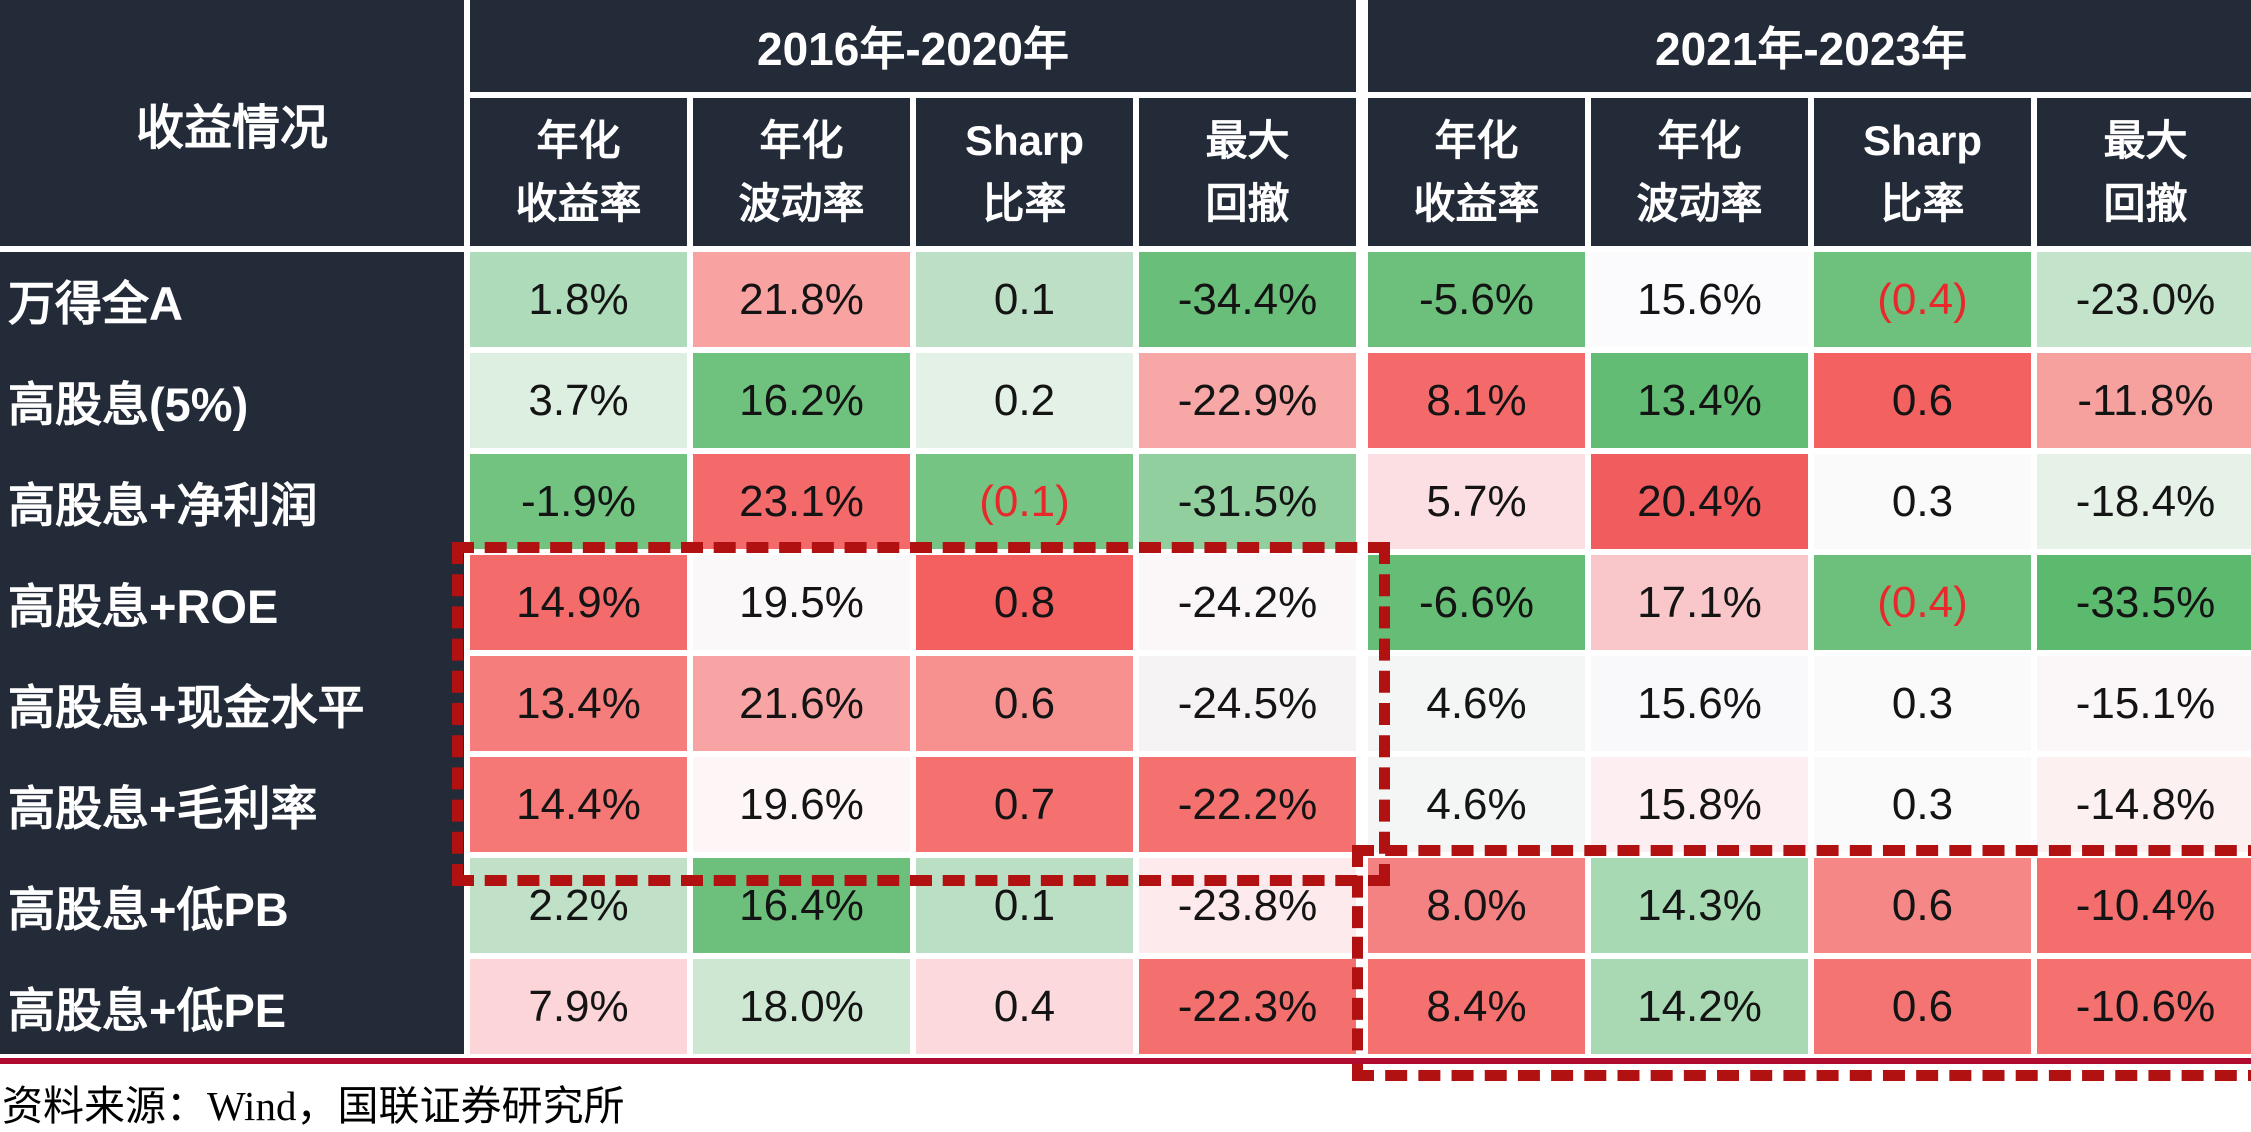 Image resolution: width=2251 pixels, height=1132 pixels. Describe the element at coordinates (1922, 172) in the screenshot. I see `subheader-g2-sharpe-ratio: Sharp 比率` at that location.